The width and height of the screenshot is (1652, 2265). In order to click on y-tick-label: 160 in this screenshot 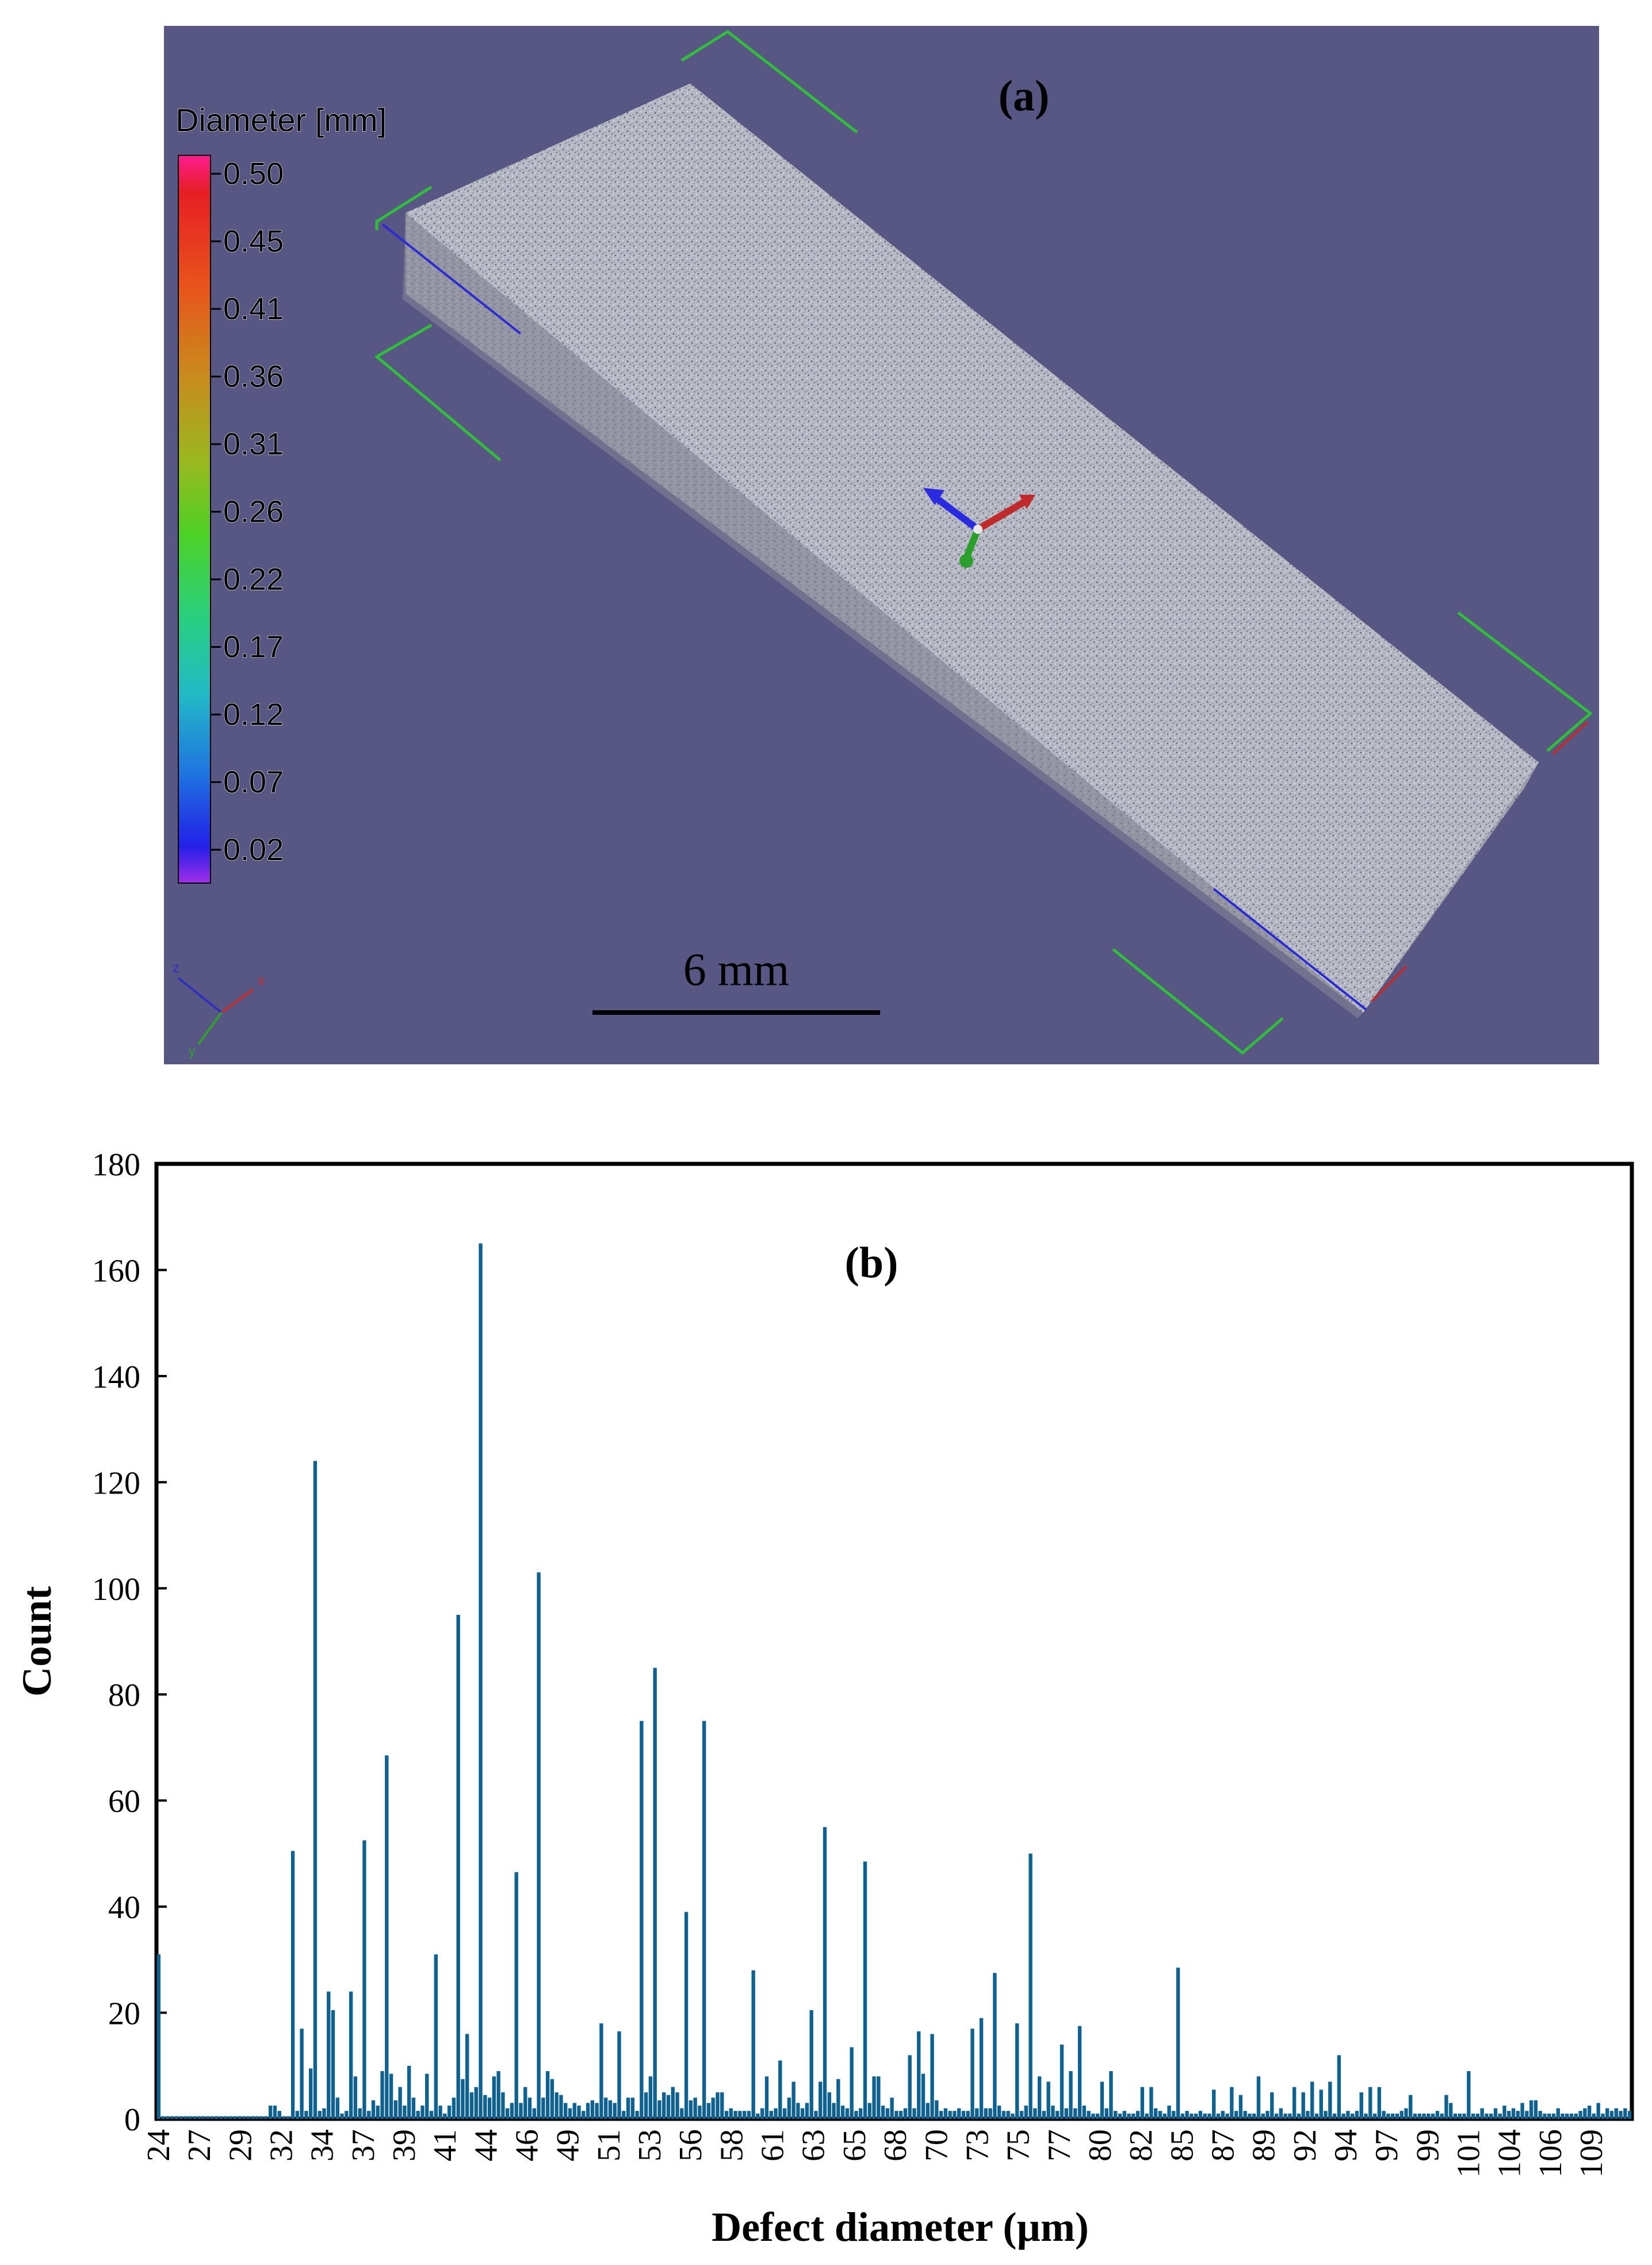, I will do `click(116, 1271)`.